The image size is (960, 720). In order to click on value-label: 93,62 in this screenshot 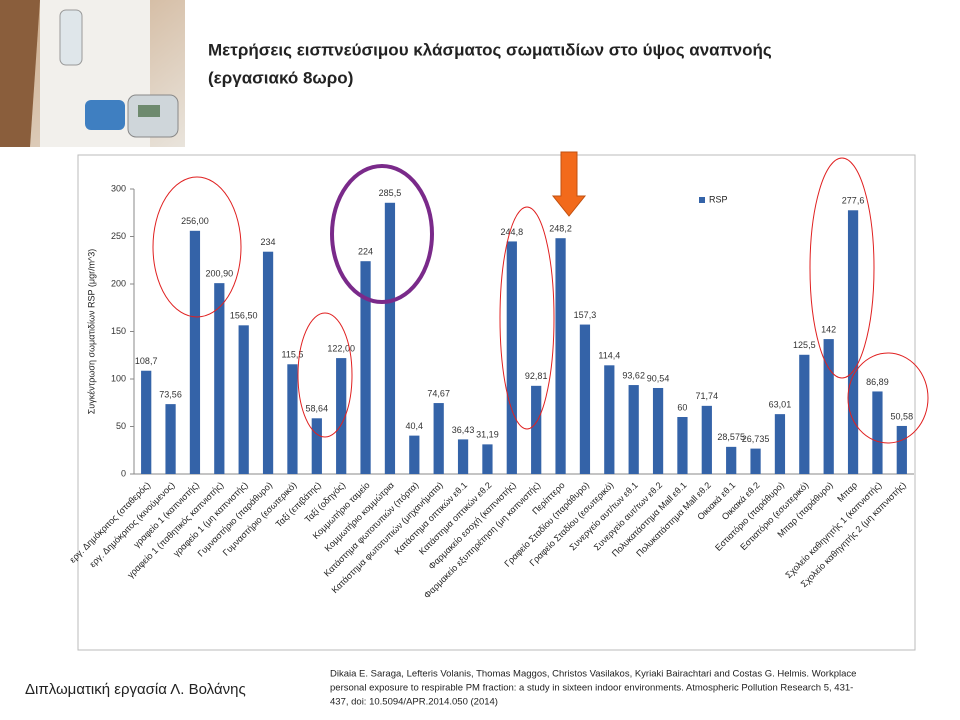, I will do `click(633, 375)`.